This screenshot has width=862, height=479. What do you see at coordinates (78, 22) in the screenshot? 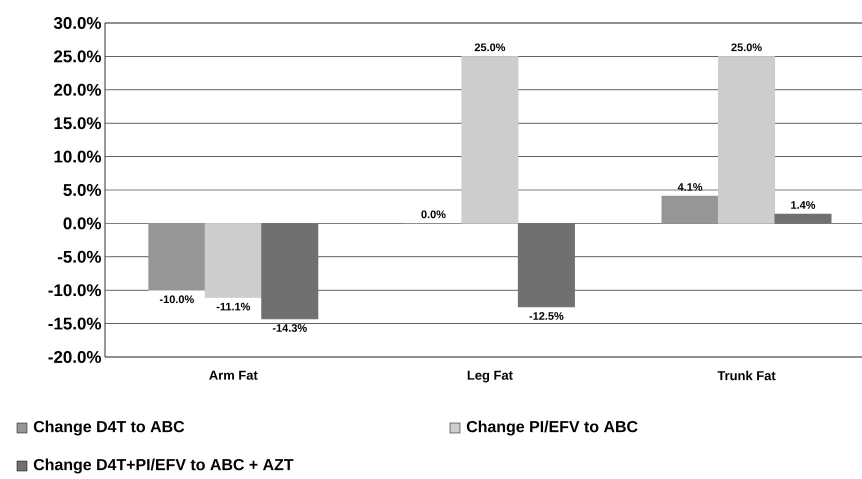
I see `y-tick-label: 30.0%` at bounding box center [78, 22].